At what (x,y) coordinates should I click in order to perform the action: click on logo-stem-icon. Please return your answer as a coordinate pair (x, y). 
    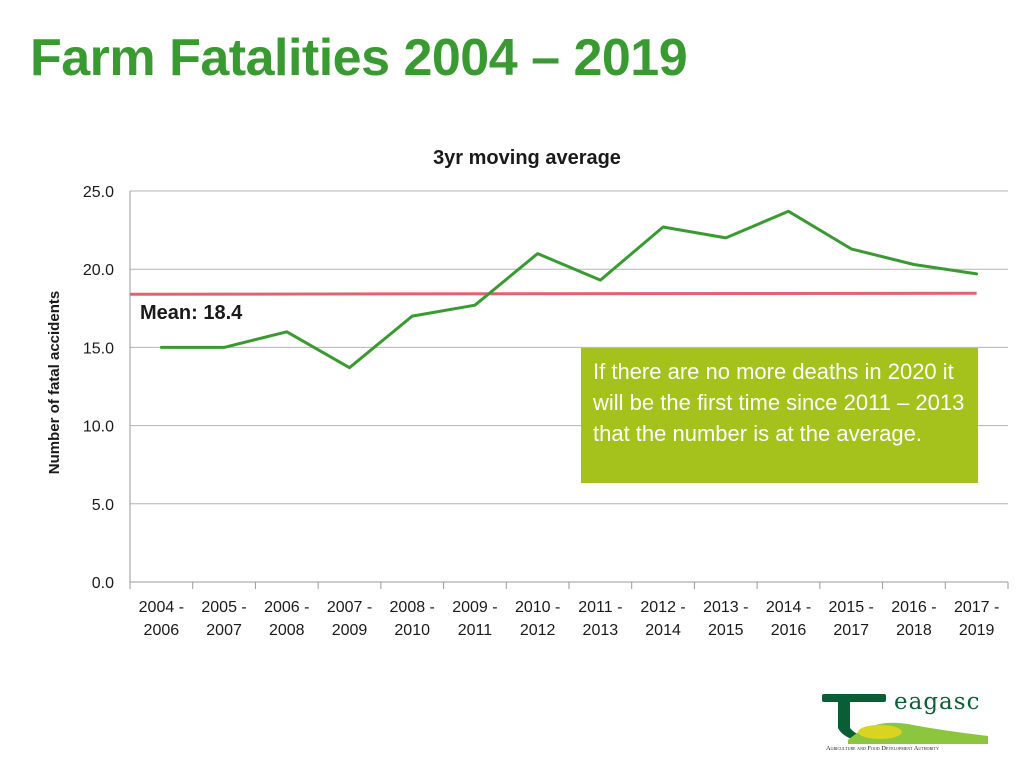
    Looking at the image, I should click on (863, 723).